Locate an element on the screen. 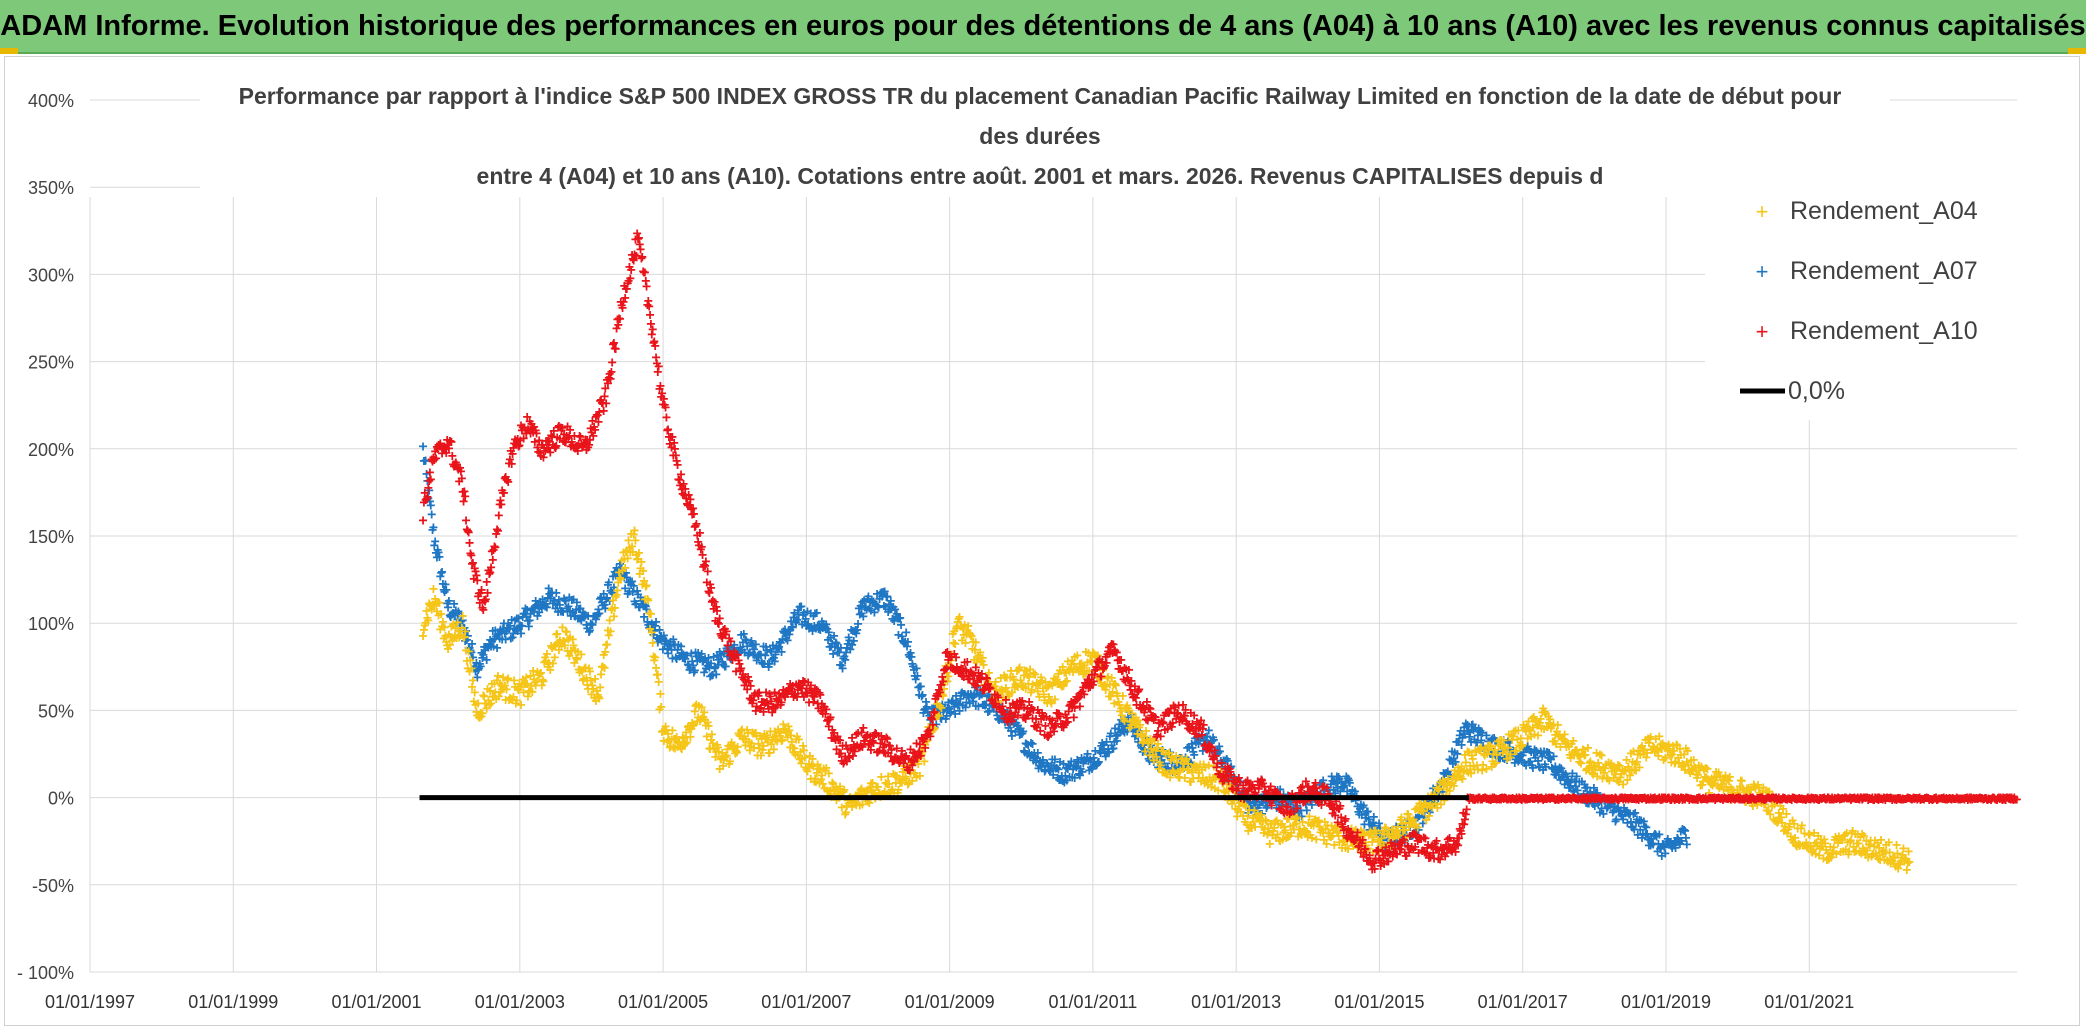 The width and height of the screenshot is (2086, 1031). x-tick-label: 01/01/2015 is located at coordinates (1379, 1002).